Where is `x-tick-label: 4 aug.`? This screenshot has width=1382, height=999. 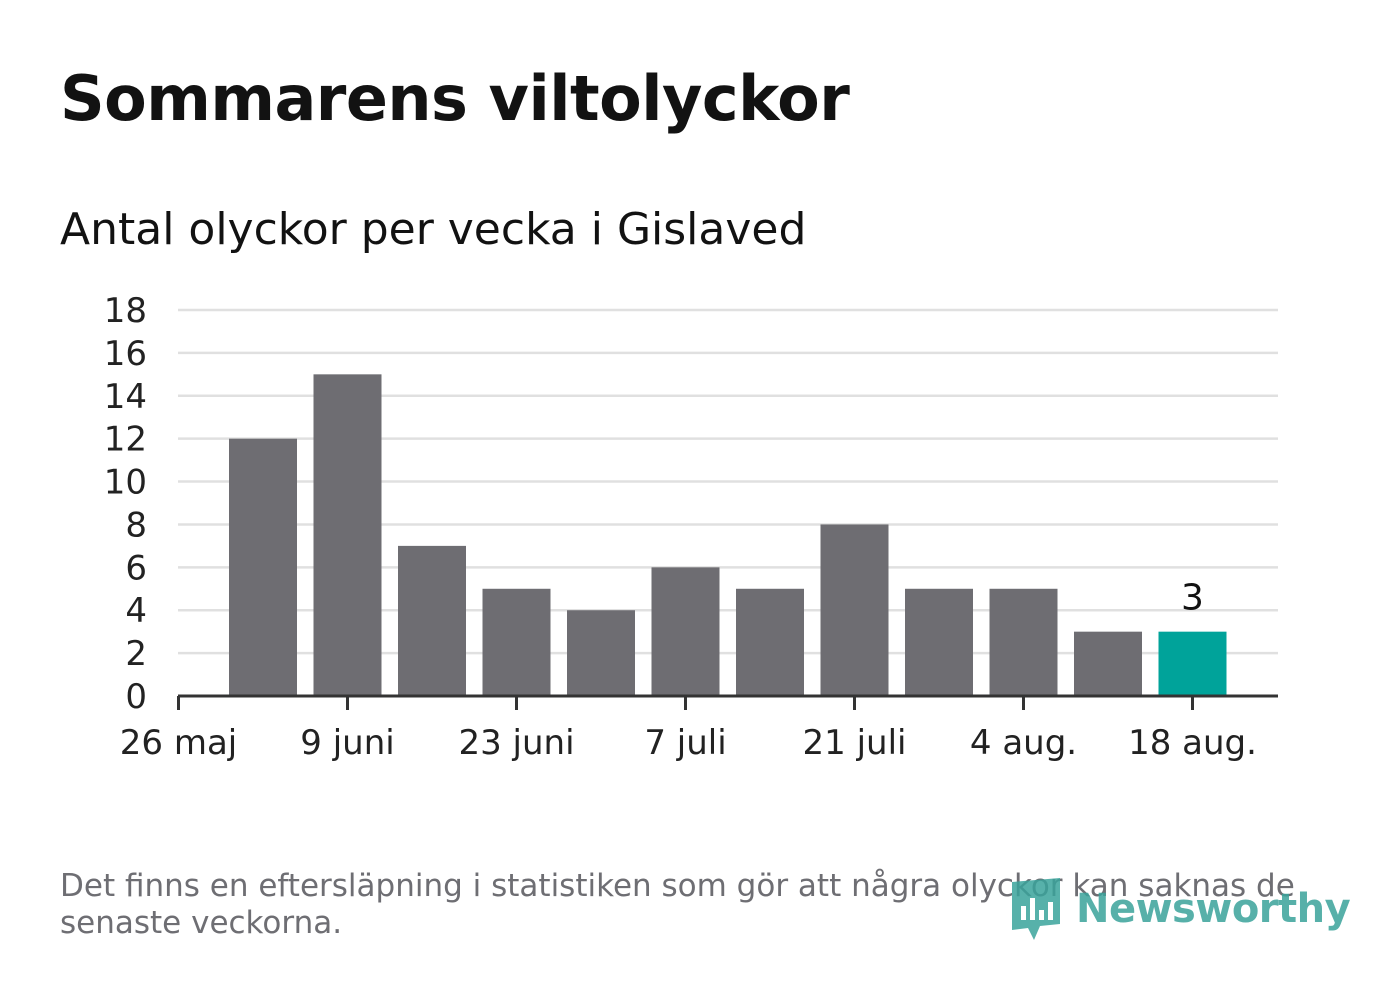
x-tick-label: 4 aug. is located at coordinates (1023, 743).